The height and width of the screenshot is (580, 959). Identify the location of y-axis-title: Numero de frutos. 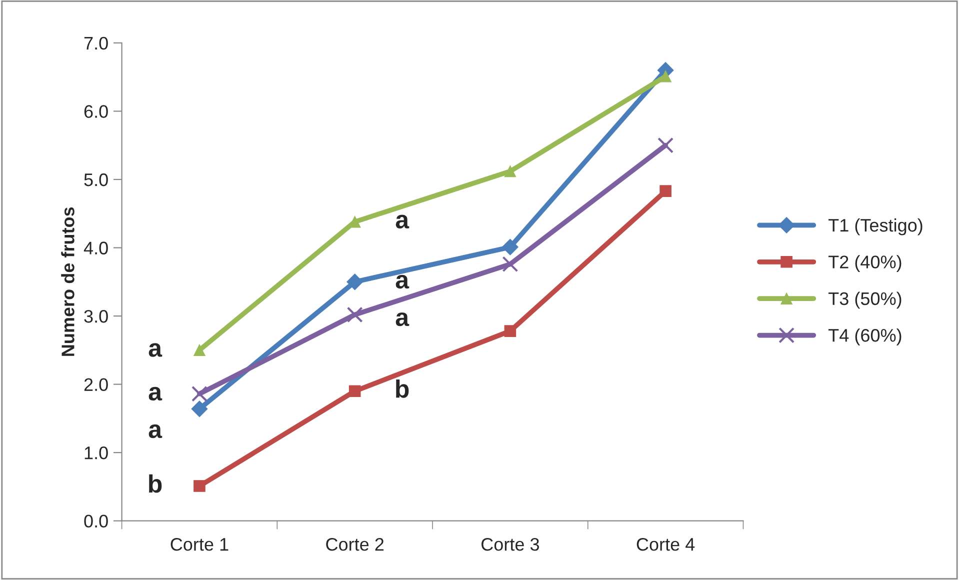
(67, 281).